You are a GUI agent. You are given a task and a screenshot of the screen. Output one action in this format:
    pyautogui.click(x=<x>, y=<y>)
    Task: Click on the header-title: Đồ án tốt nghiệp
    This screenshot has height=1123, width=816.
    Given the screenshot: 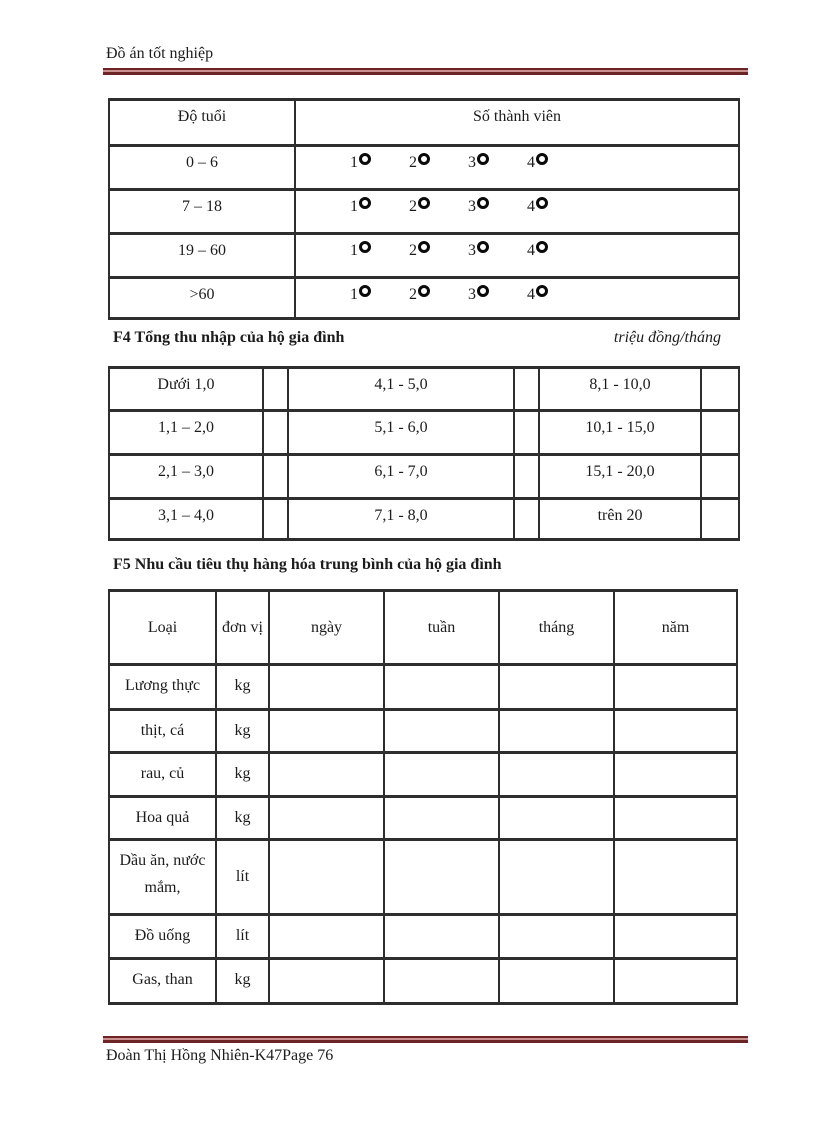 What is the action you would take?
    pyautogui.click(x=160, y=53)
    